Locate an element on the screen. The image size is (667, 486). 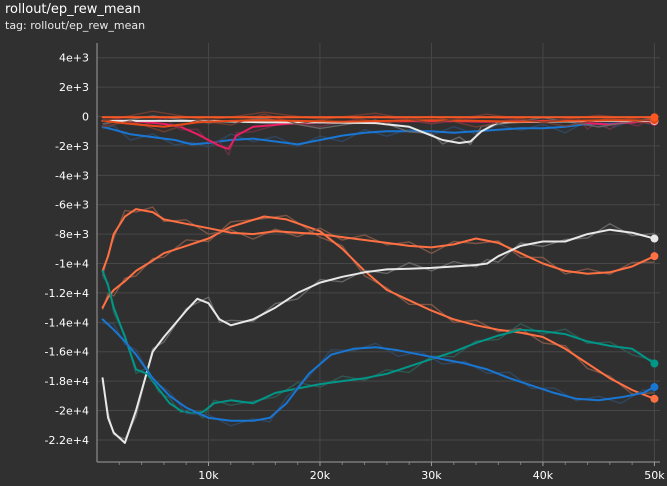
x-tick-label: 20k is located at coordinates (320, 475).